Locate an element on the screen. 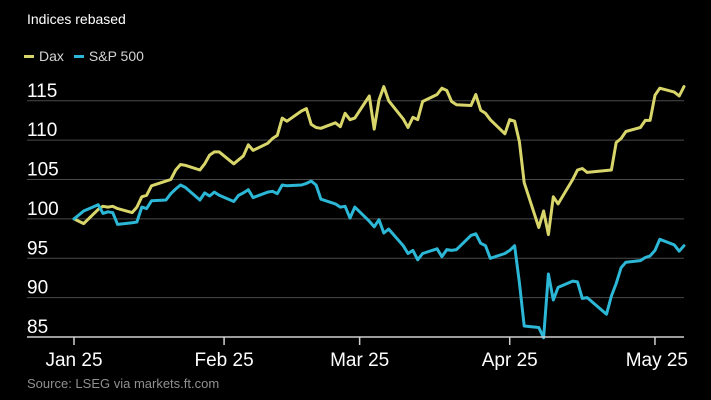 This screenshot has width=711, height=400. x-tick-label: Feb 25 is located at coordinates (224, 360).